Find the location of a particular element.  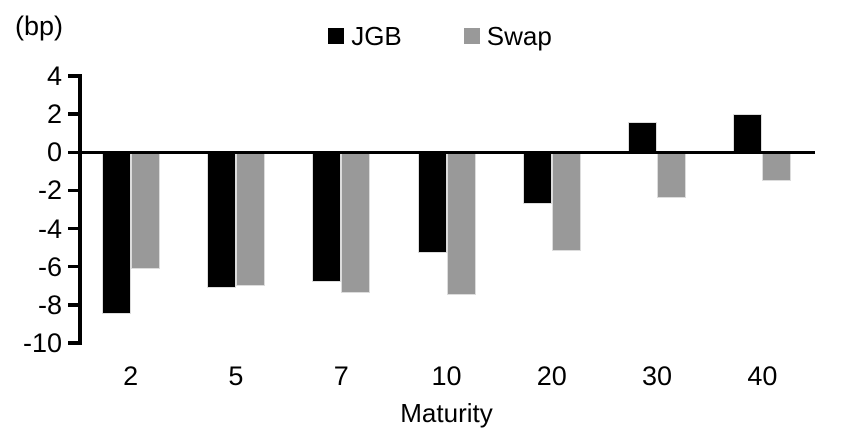

y-tick-label: -10 is located at coordinates (42, 343).